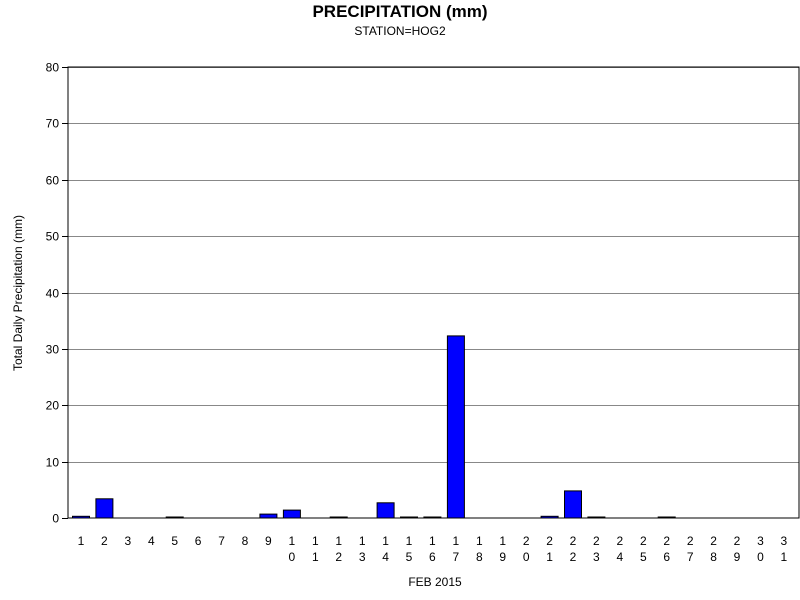 The image size is (800, 600). Describe the element at coordinates (81, 541) in the screenshot. I see `x-tick-label-1: 1` at that location.